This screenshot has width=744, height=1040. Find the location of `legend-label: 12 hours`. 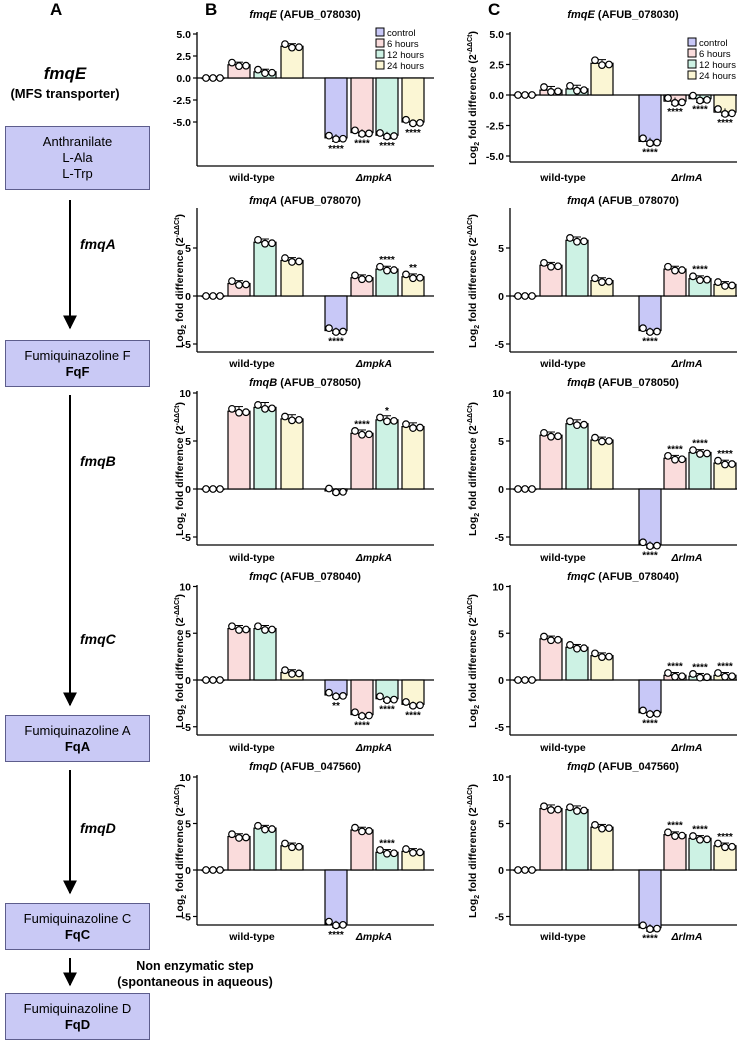

legend-label: 12 hours is located at coordinates (717, 65).